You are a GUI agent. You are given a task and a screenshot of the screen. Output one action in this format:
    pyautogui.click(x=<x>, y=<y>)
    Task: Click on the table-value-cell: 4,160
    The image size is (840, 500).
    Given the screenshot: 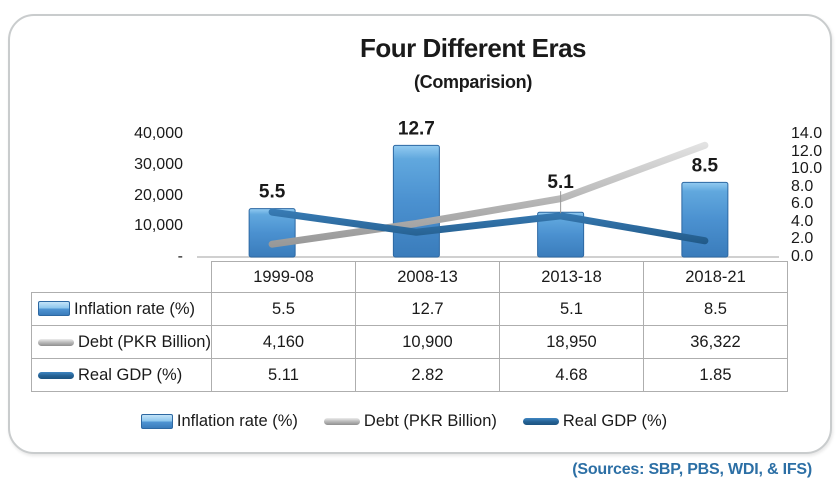 What is the action you would take?
    pyautogui.click(x=283, y=342)
    